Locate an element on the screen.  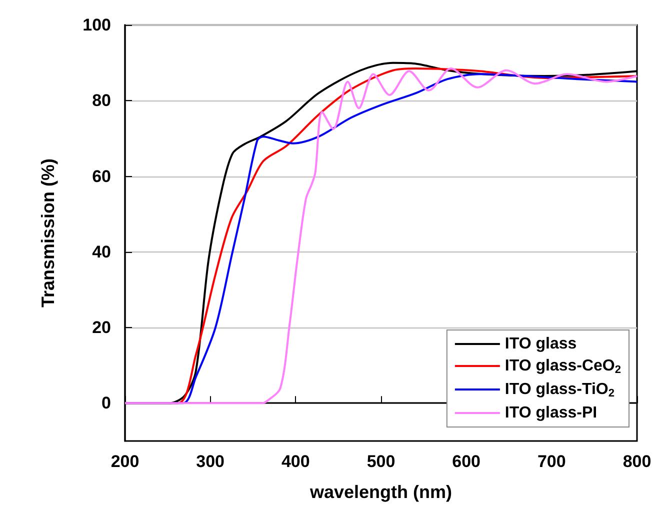
y-tick-label: 0 is located at coordinates (106, 403).